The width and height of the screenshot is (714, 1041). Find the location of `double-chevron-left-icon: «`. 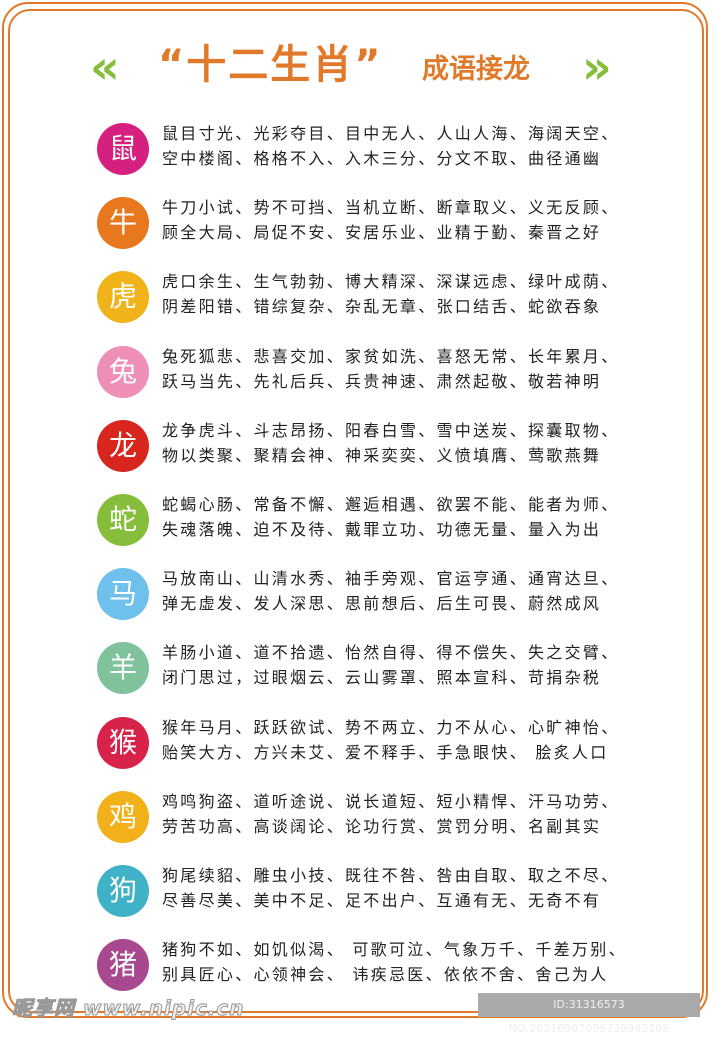

double-chevron-left-icon: « is located at coordinates (105, 67).